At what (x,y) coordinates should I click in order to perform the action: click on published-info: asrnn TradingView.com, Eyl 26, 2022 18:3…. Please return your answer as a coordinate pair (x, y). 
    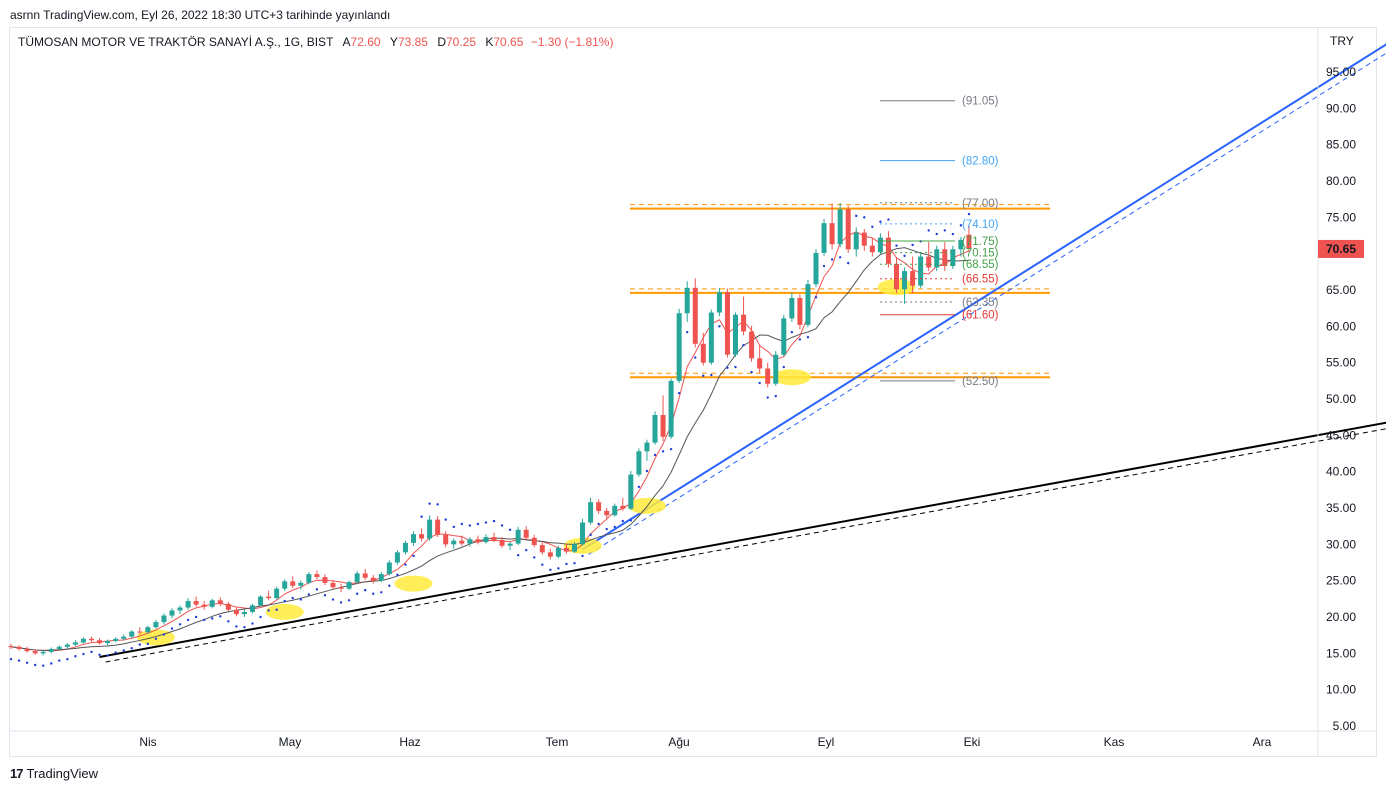
    Looking at the image, I should click on (200, 15).